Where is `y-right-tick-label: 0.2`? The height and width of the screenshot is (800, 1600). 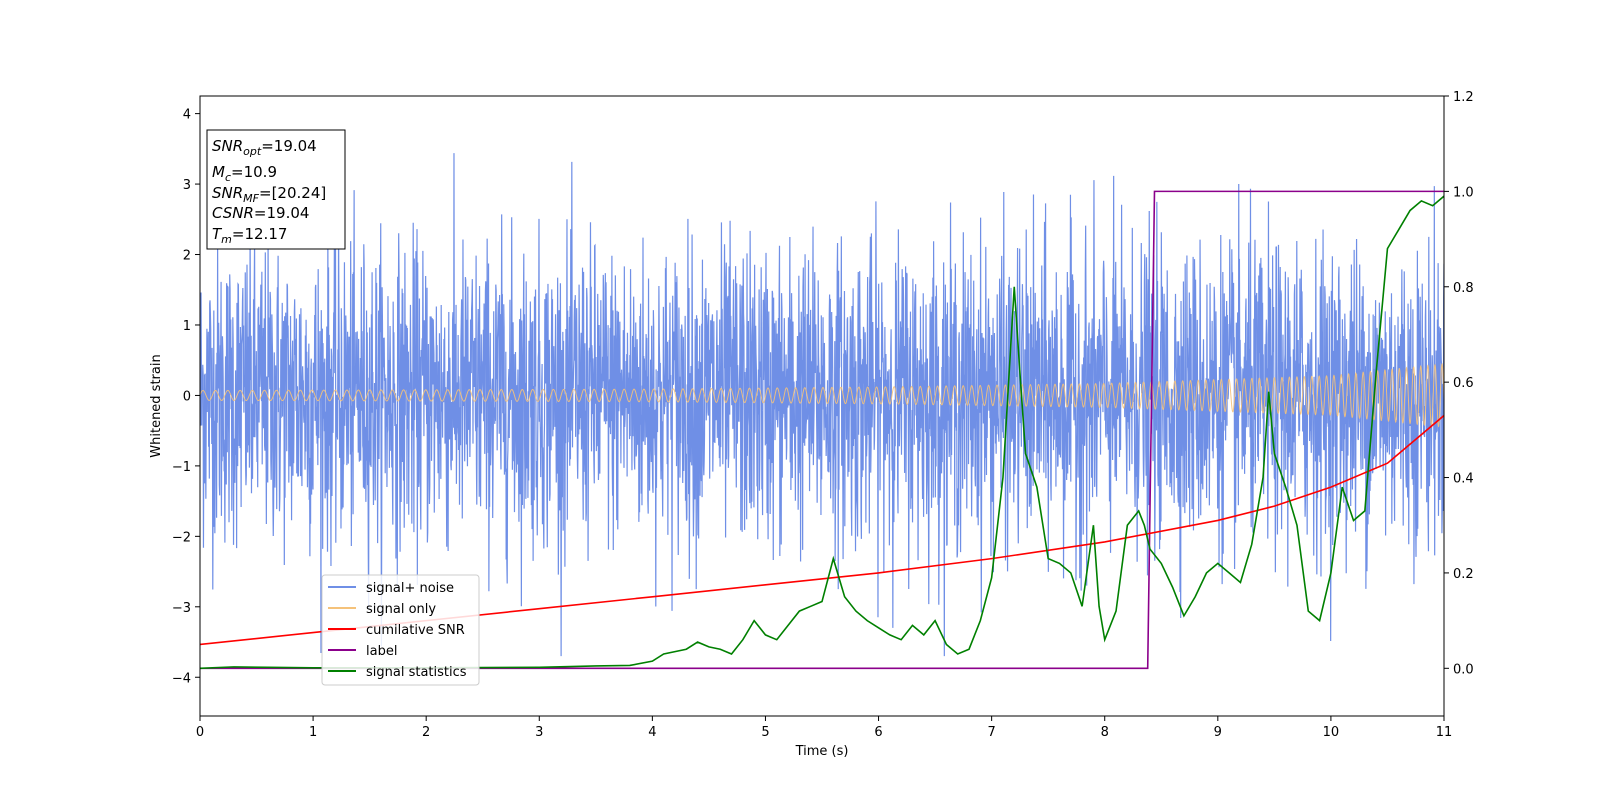
y-right-tick-label: 0.2 is located at coordinates (1463, 574).